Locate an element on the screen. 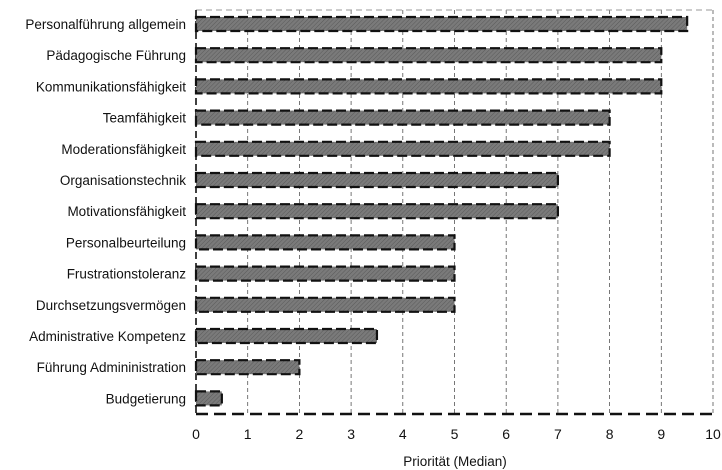 The image size is (722, 470). category-label-9: Frustrationstoleranz is located at coordinates (127, 274).